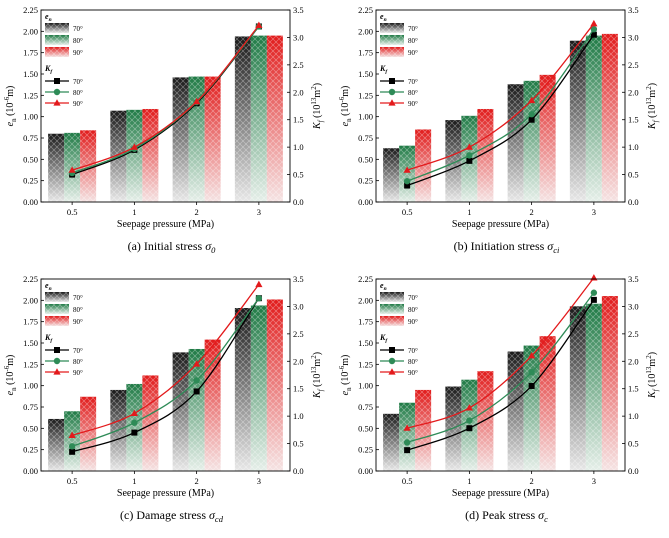  Describe the element at coordinates (365, 74) in the screenshot. I see `y-tick-label: 1.50` at that location.